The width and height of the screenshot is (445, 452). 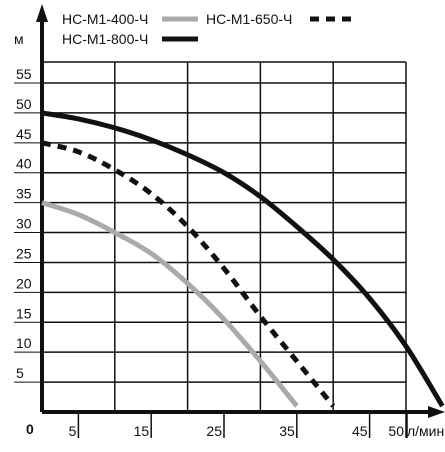 What do you see at coordinates (30, 429) in the screenshot?
I see `origin-label: 0` at bounding box center [30, 429].